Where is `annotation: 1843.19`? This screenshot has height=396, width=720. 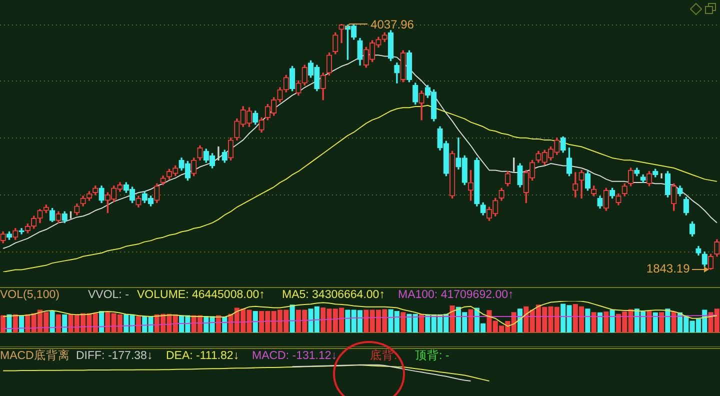
annotation: 1843.19 is located at coordinates (668, 269).